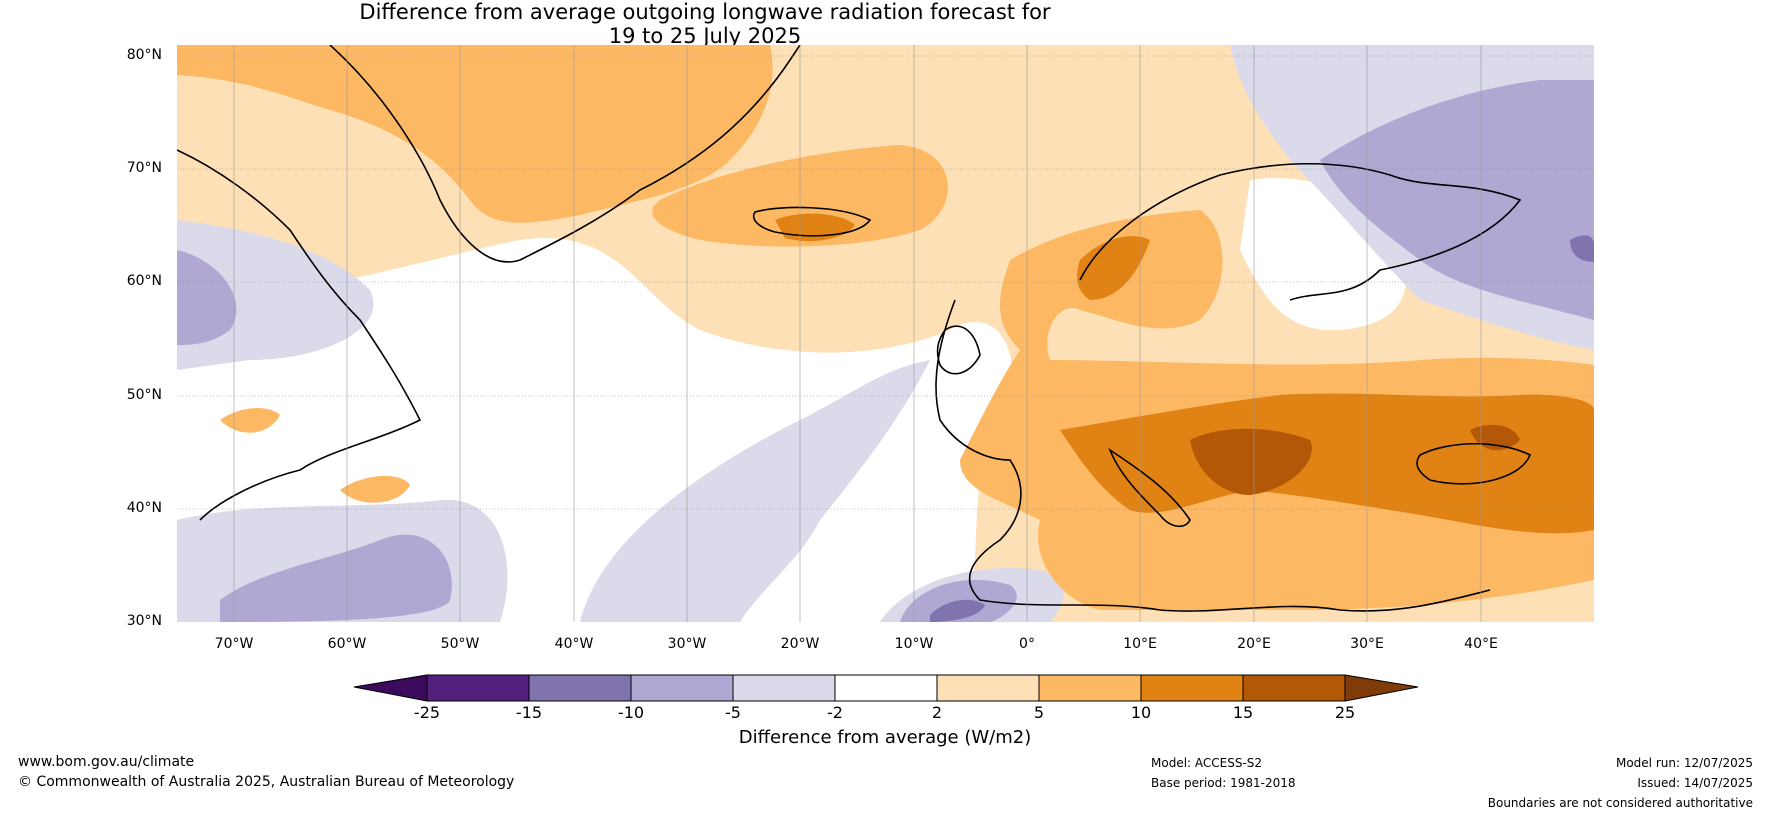  I want to click on positive-greenland, so click(475, 134).